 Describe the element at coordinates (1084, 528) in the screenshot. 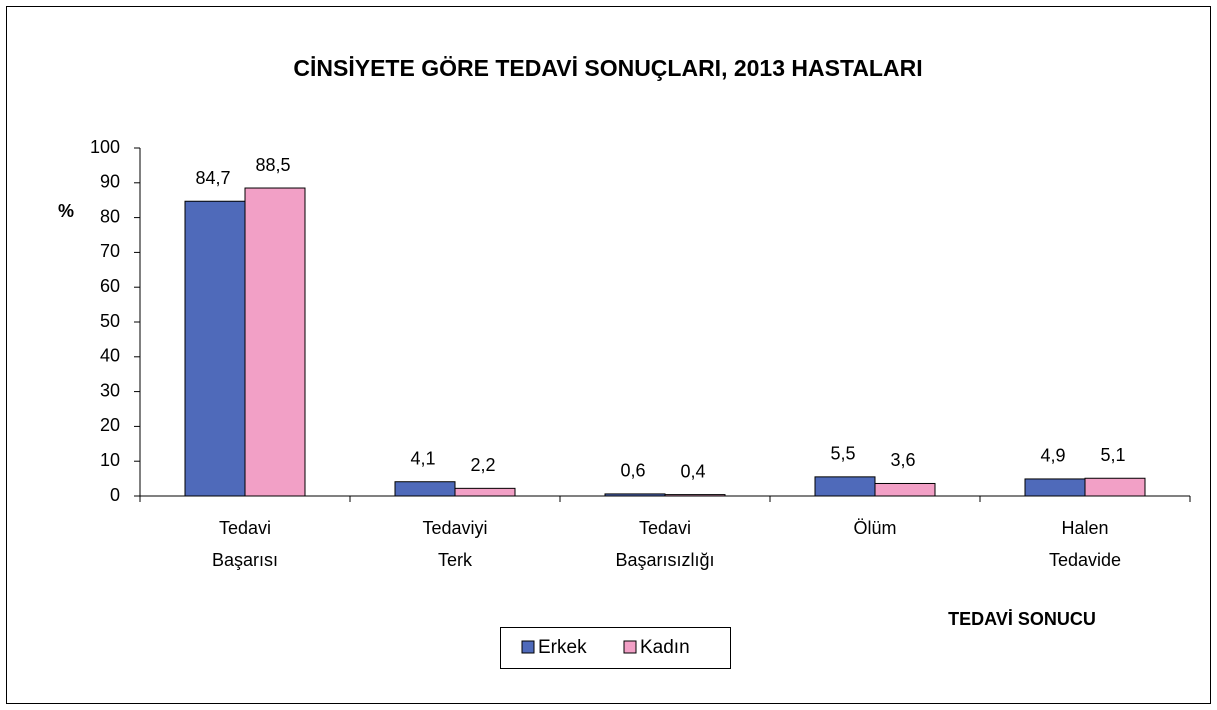

I see `x-tick-label: Halen` at that location.